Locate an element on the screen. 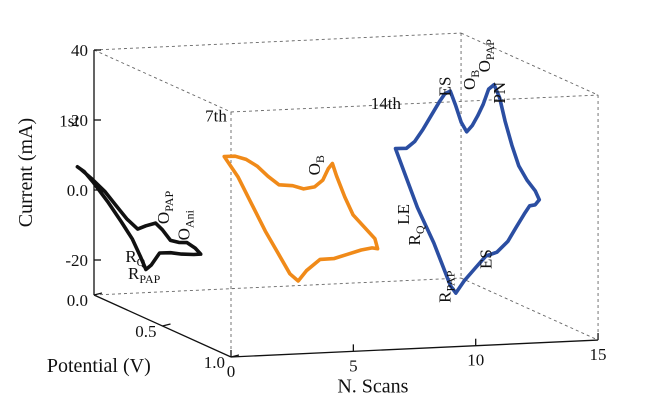  peak-annotation: LE is located at coordinates (403, 214).